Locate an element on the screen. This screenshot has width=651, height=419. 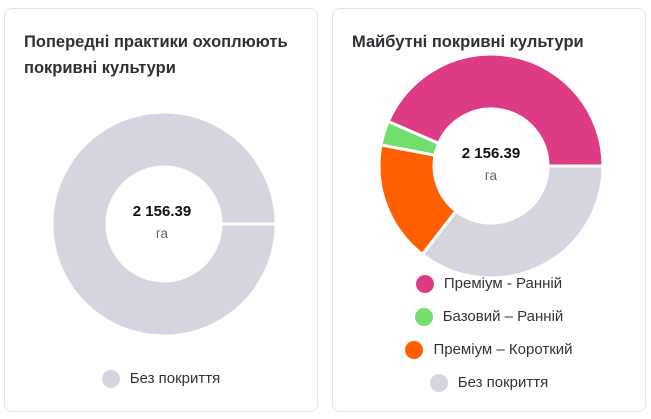
card-title: Майбутні покривні культури is located at coordinates (468, 42).